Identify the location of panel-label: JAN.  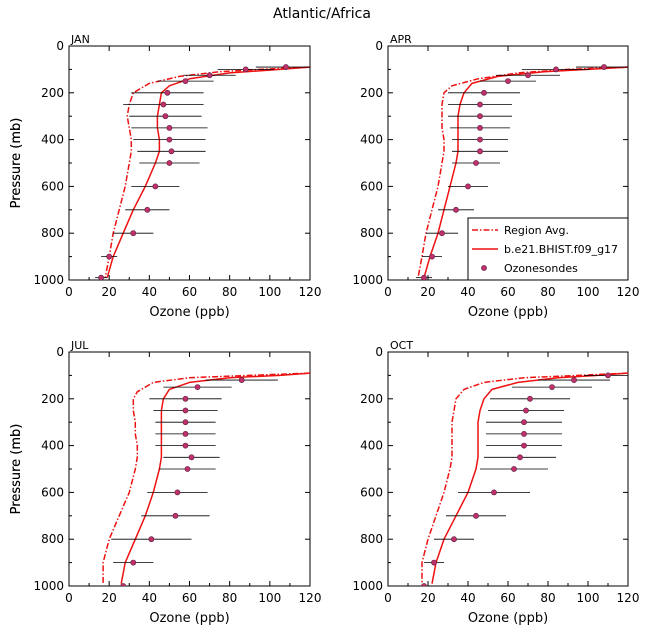
(80, 39).